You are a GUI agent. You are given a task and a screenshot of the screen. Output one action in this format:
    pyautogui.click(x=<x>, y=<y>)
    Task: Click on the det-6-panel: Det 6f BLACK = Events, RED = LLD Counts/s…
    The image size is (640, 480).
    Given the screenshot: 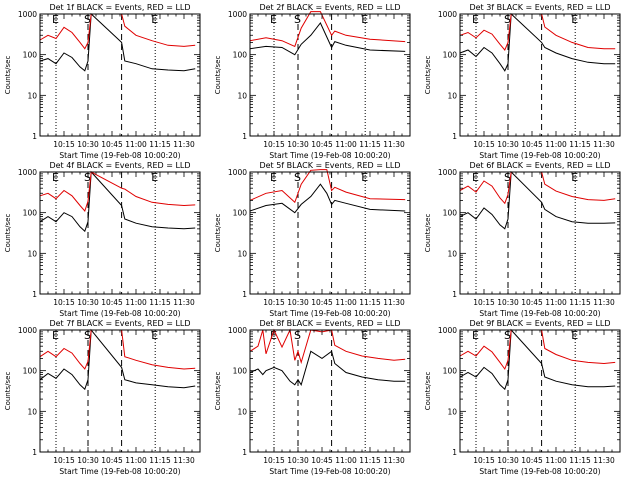 What is the action you would take?
    pyautogui.click(x=522, y=239)
    